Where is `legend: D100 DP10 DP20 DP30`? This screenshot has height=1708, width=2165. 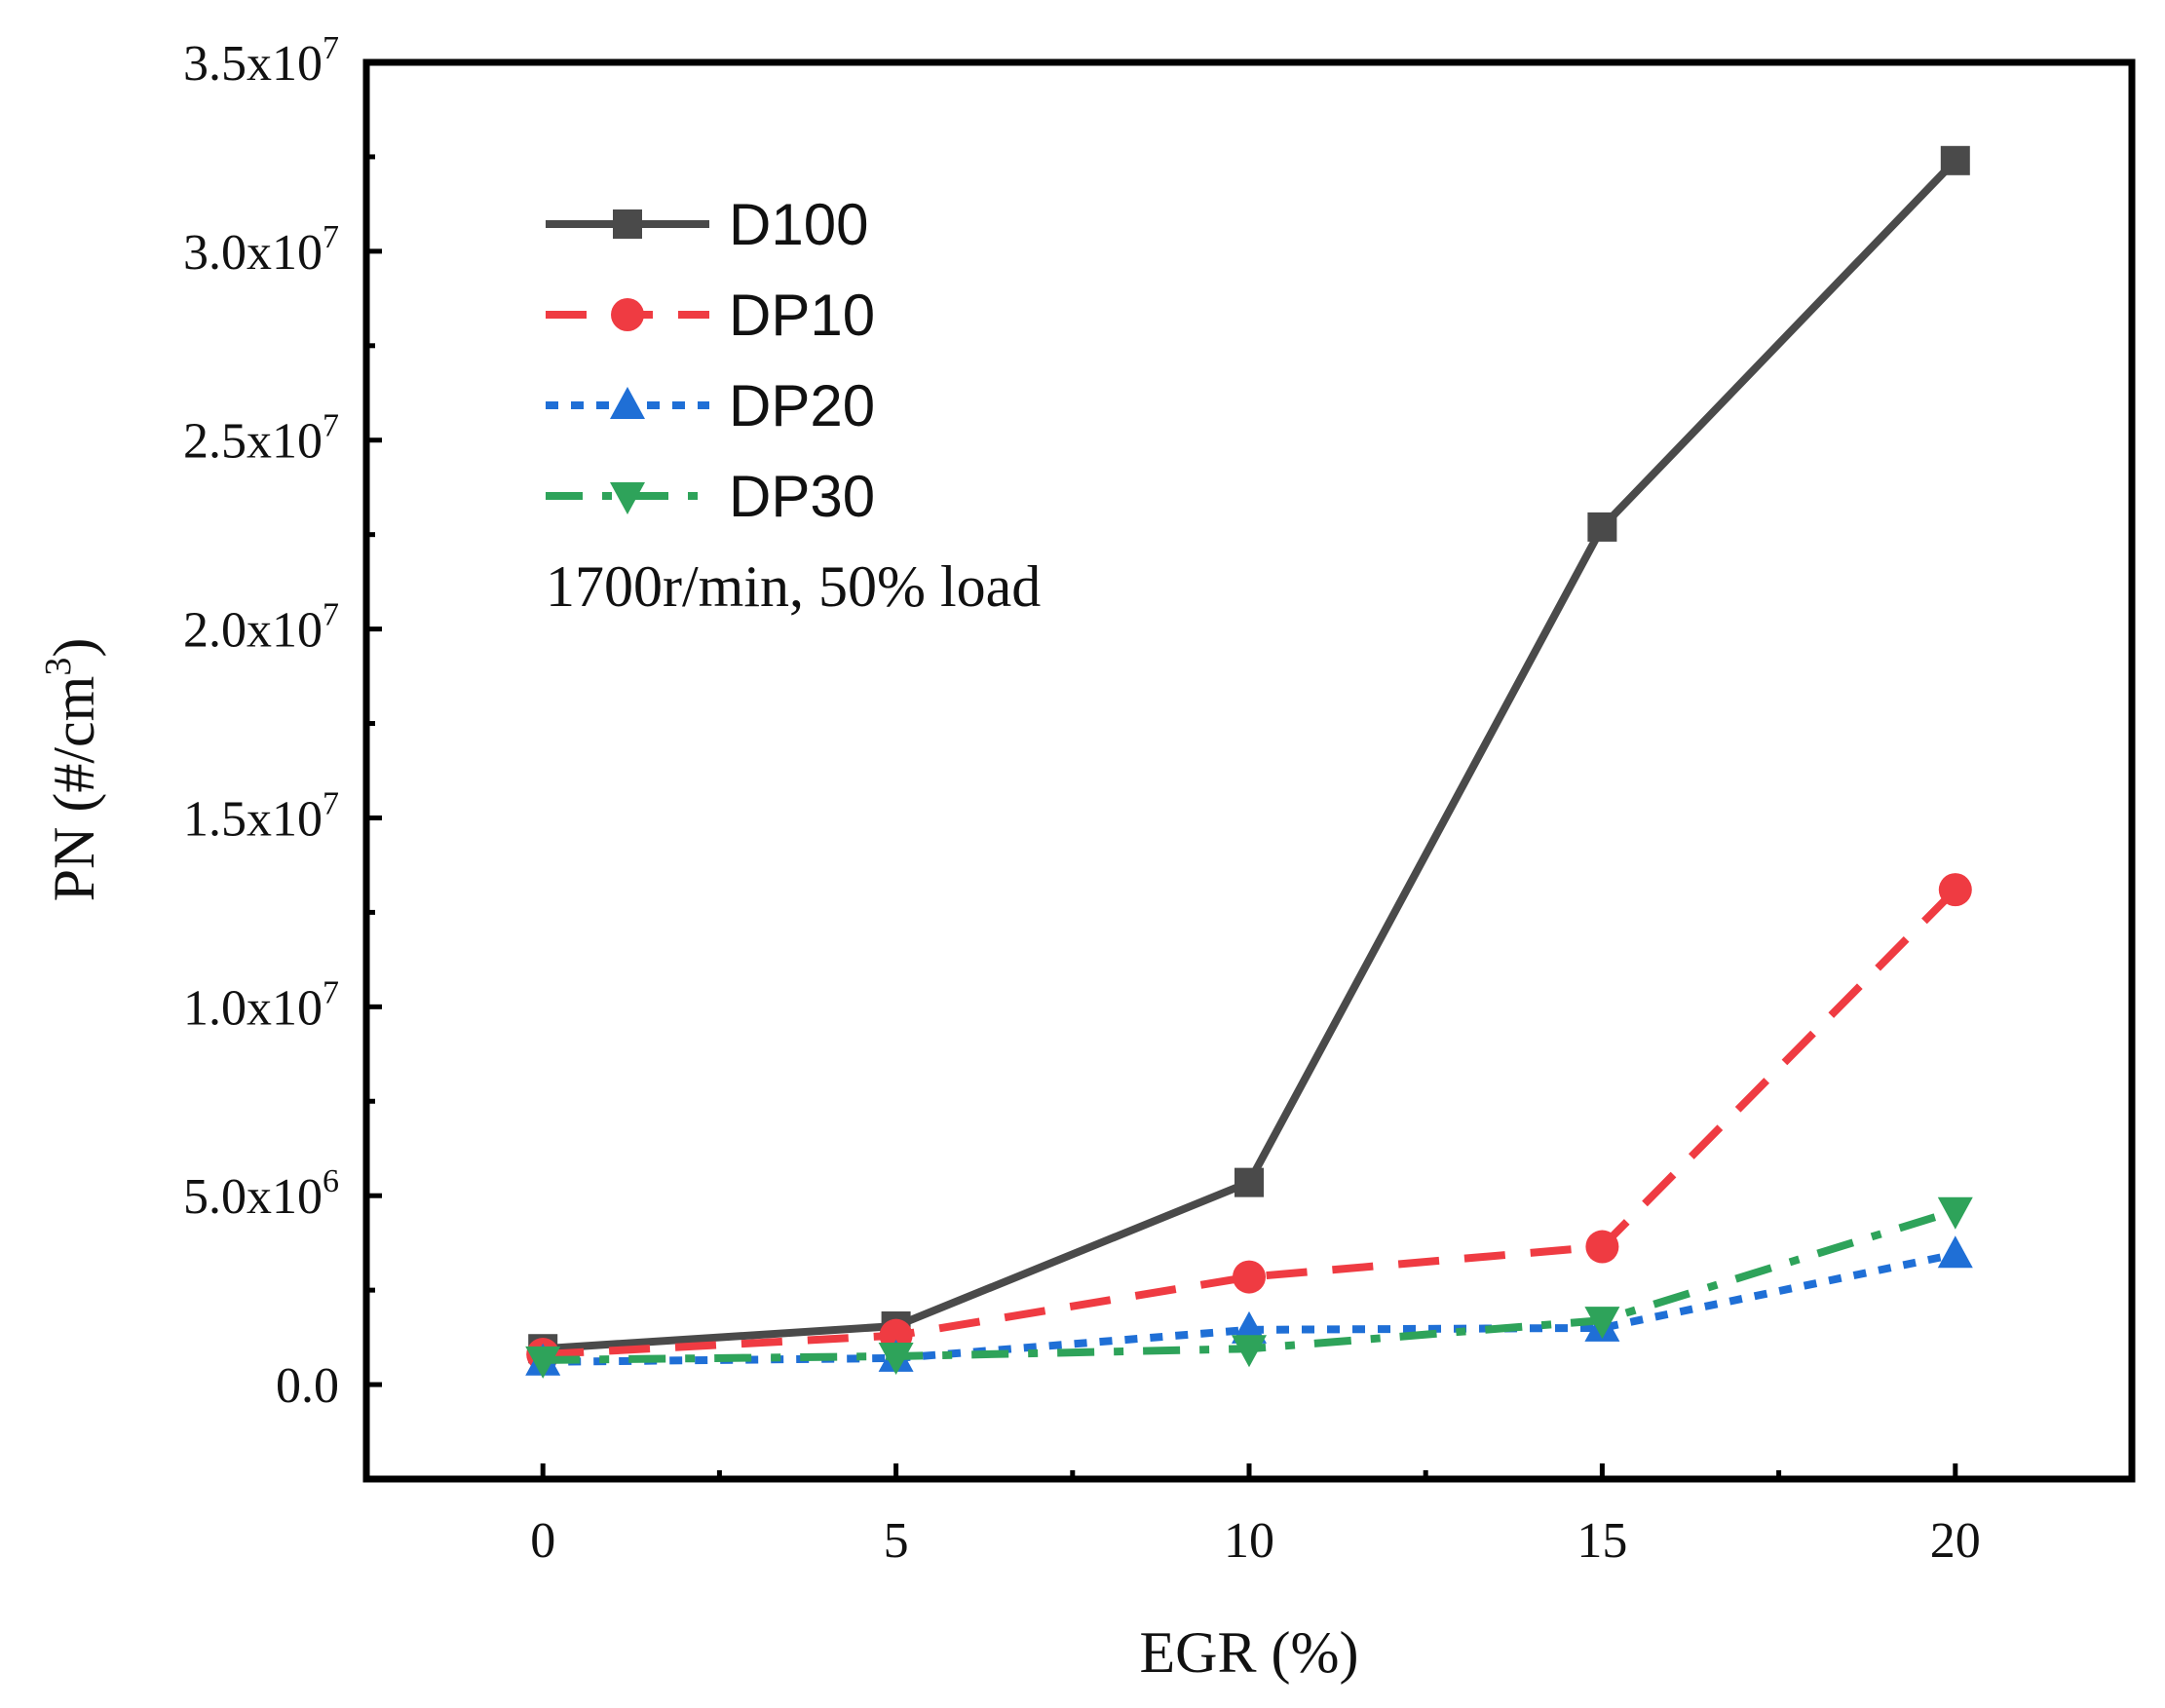
legend: D100 DP10 DP20 DP30 is located at coordinates (710, 360).